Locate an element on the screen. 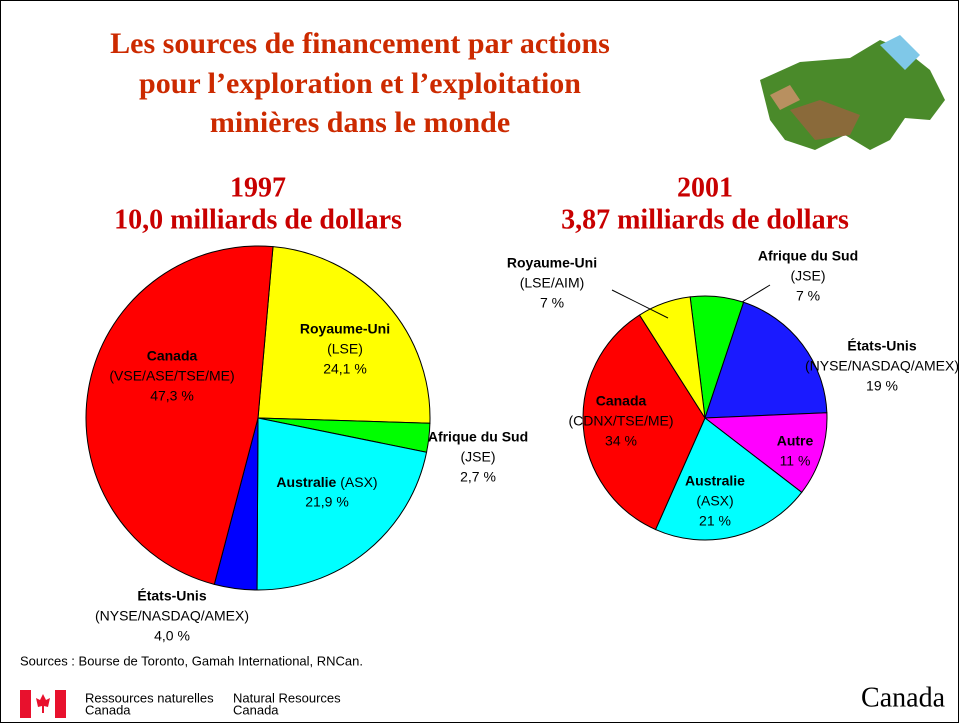 This screenshot has height=723, width=959. slice-label: Canada (CDNX/TSE/ME) 34 % is located at coordinates (621, 421).